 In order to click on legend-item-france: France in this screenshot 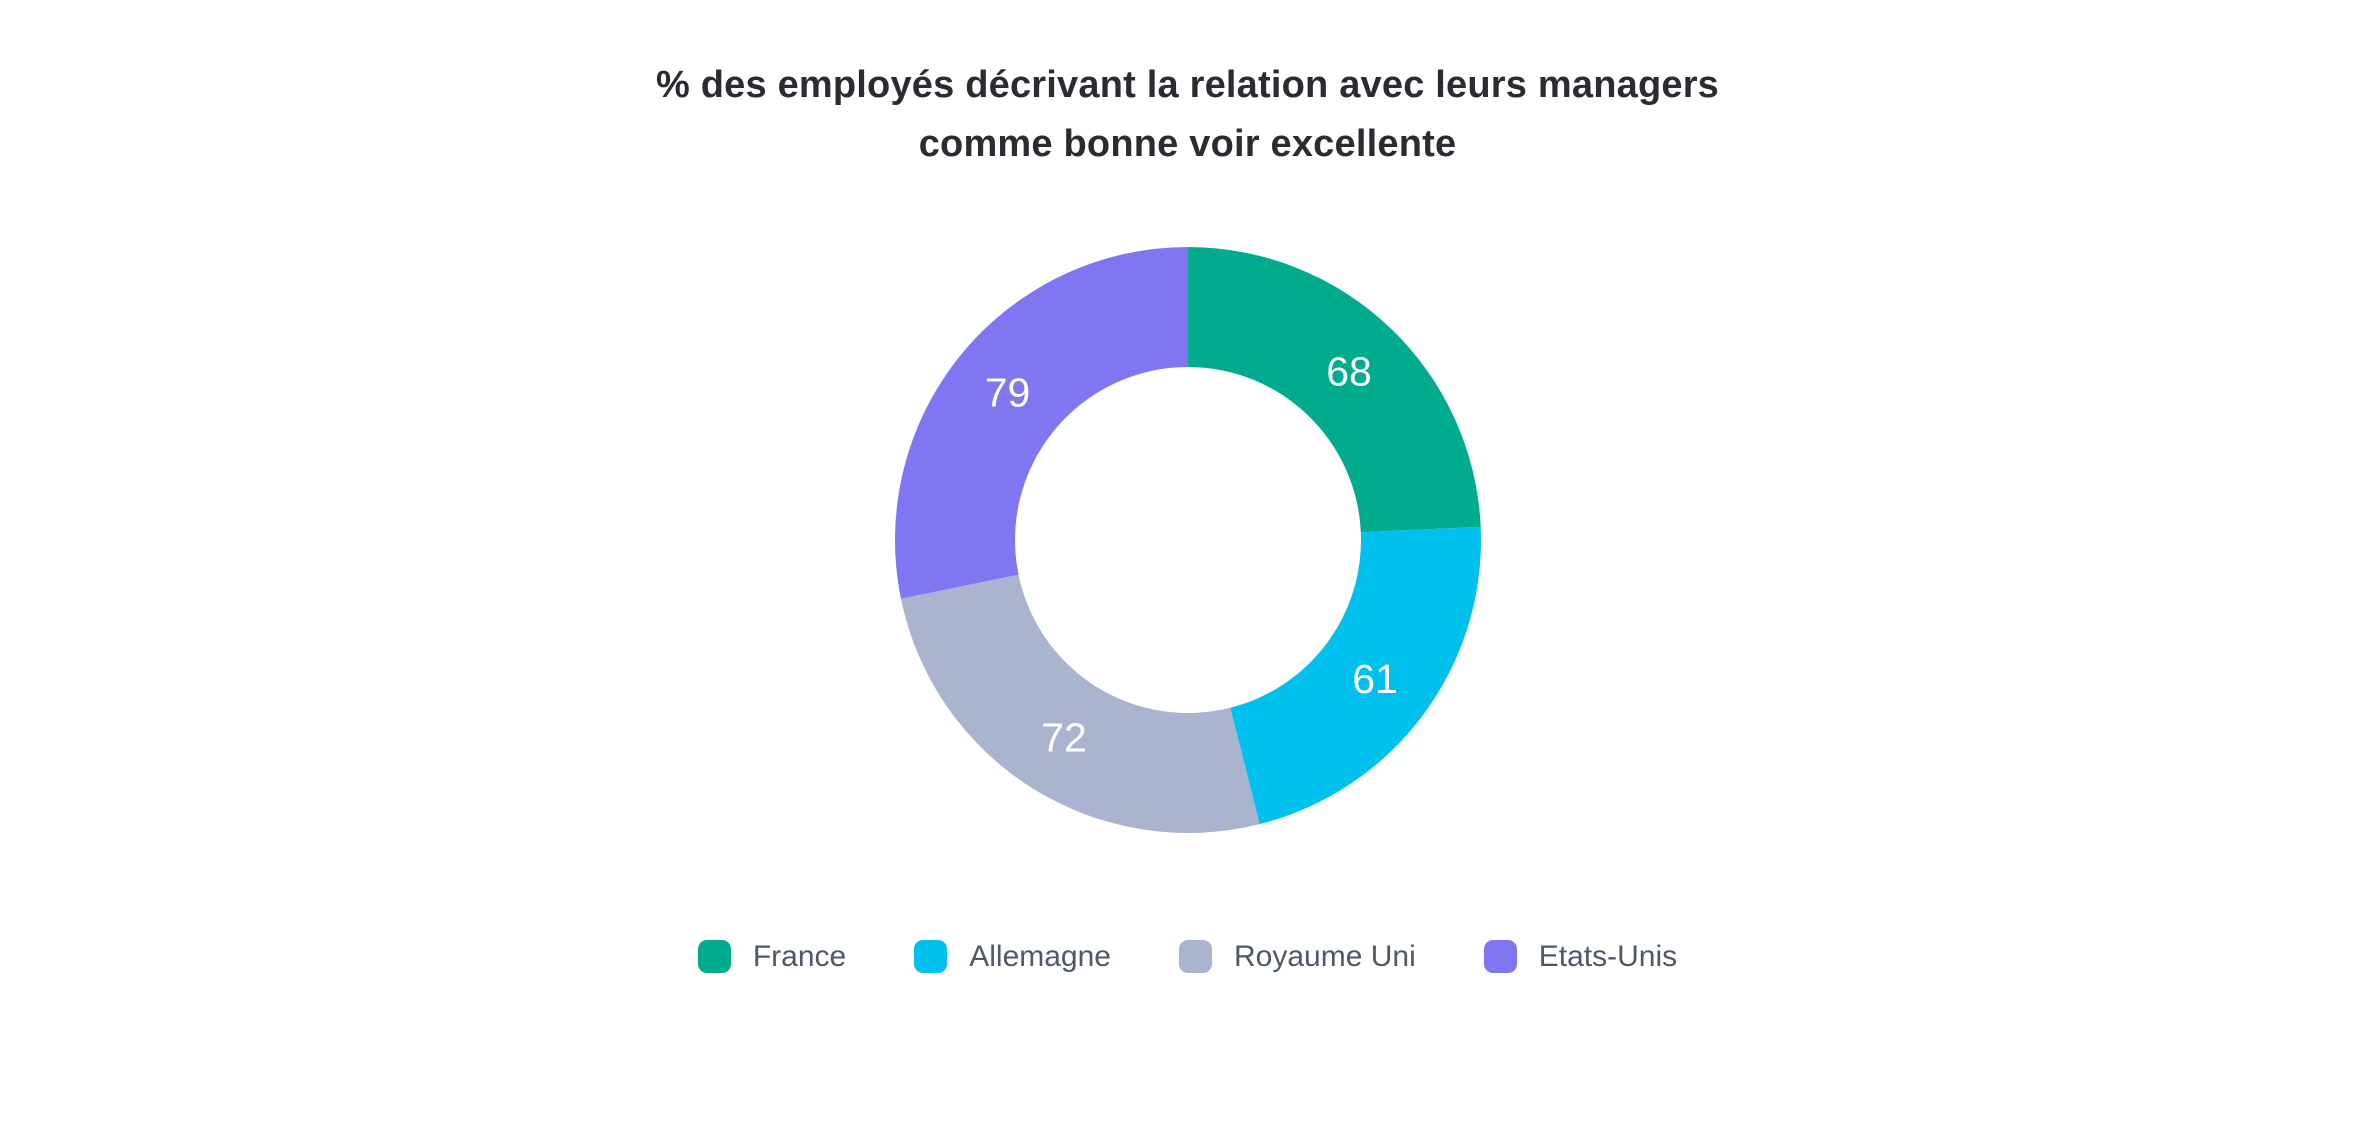, I will do `click(772, 956)`.